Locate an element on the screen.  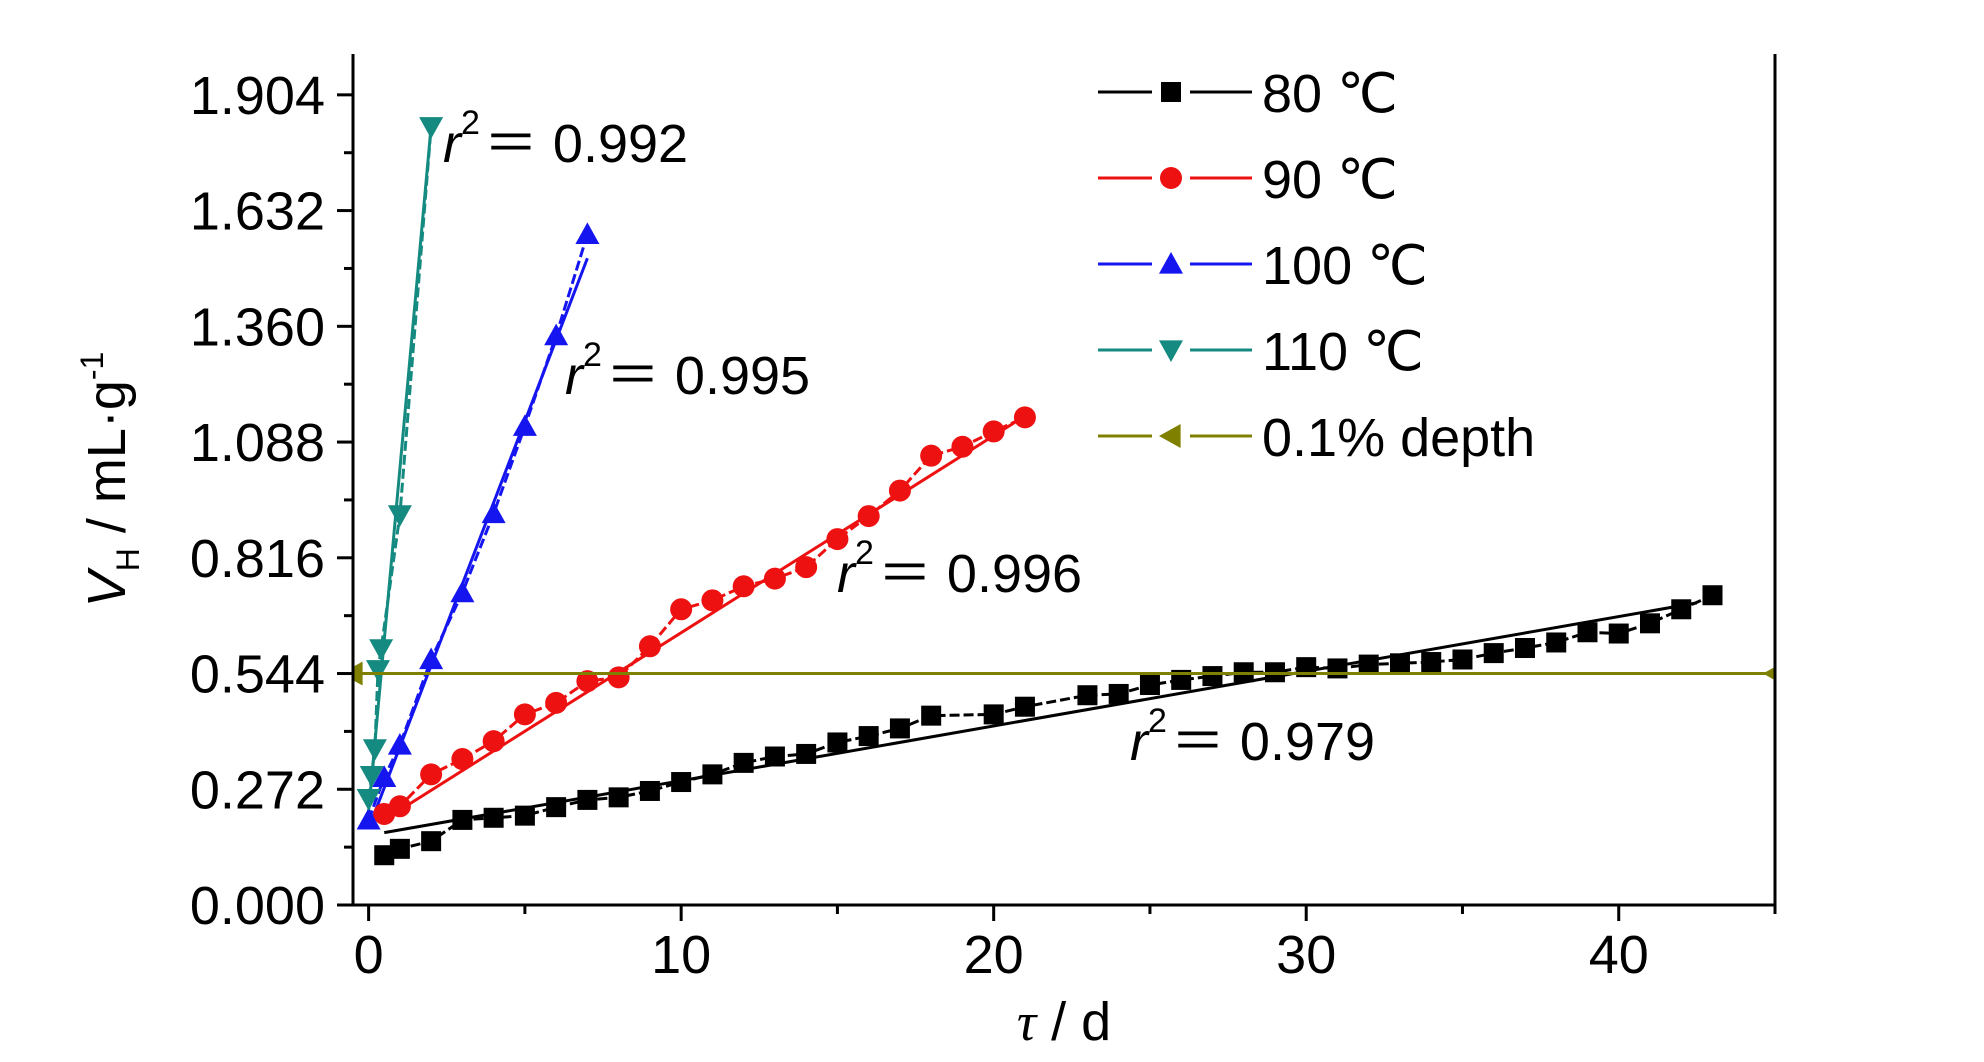
y-tick-label: 0.272 is located at coordinates (257, 790).